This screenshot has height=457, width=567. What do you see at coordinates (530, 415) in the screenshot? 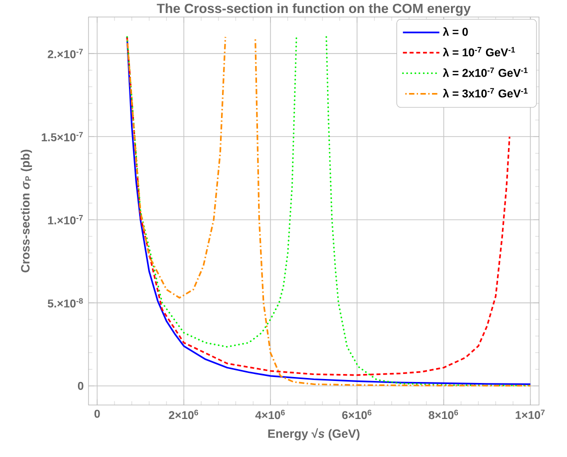
I see `x-tick-label: 1×10$^{7}$` at bounding box center [530, 415].